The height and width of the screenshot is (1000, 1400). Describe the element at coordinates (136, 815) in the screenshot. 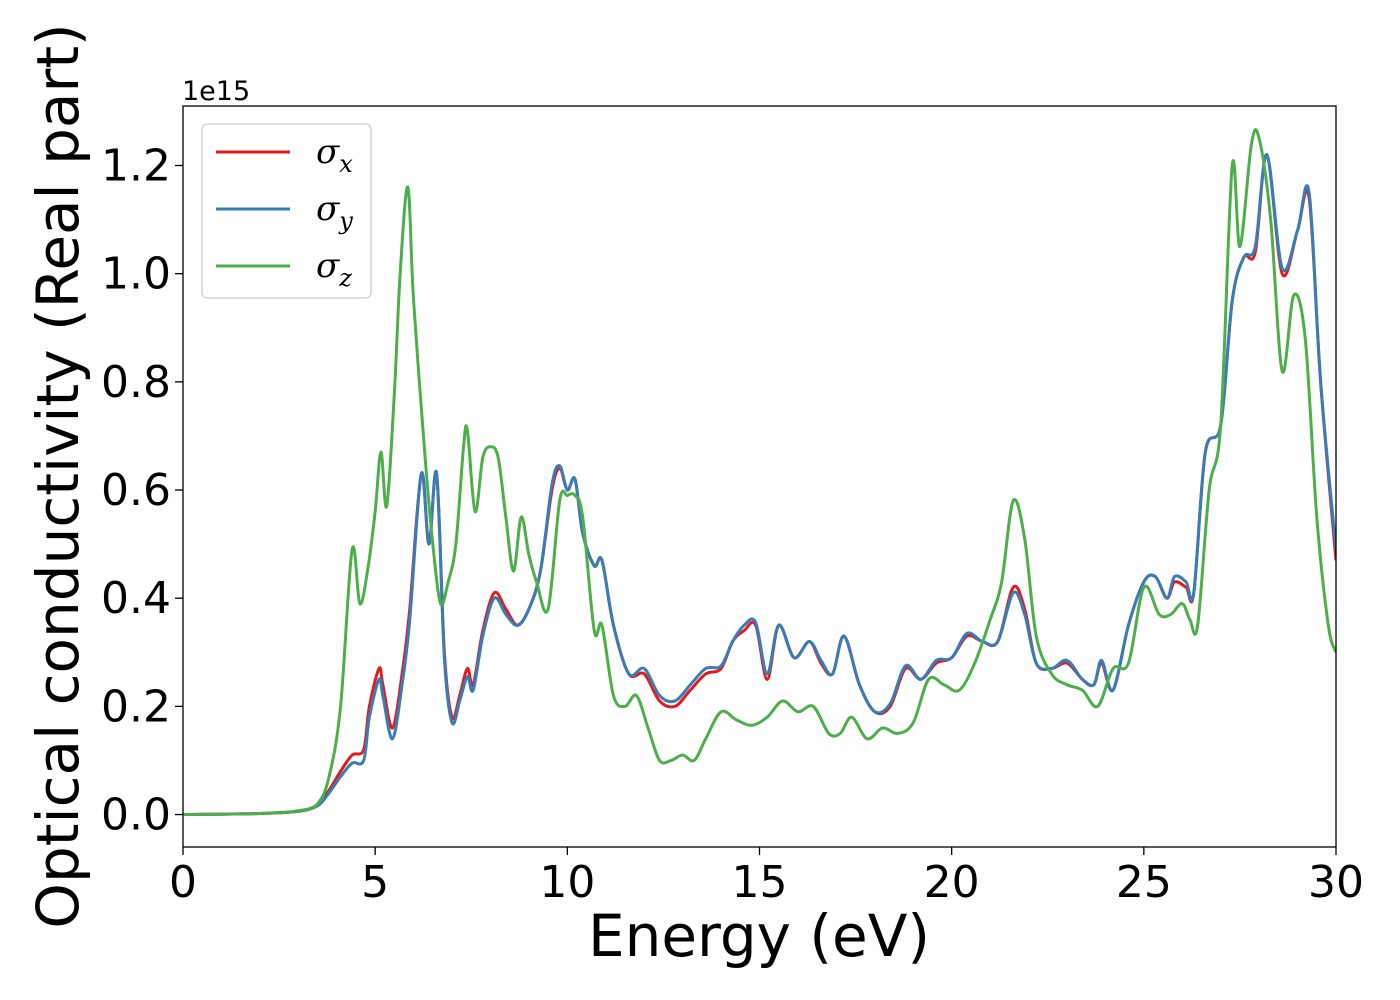

I see `y-tick-label: 0.0` at that location.